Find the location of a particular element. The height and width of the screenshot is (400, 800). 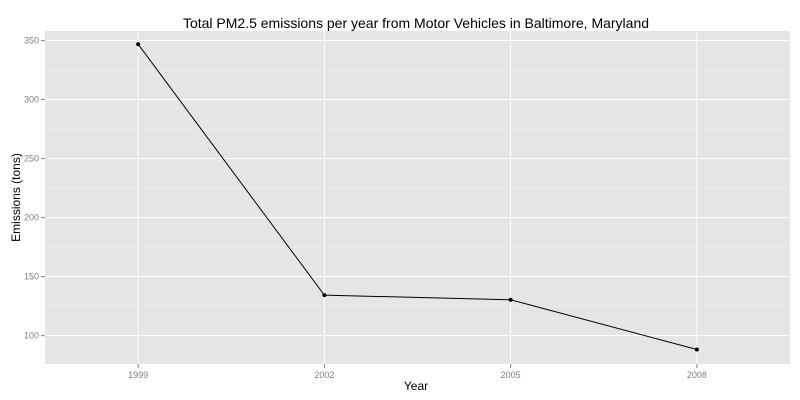

x-axis-title: Year is located at coordinates (416, 386).